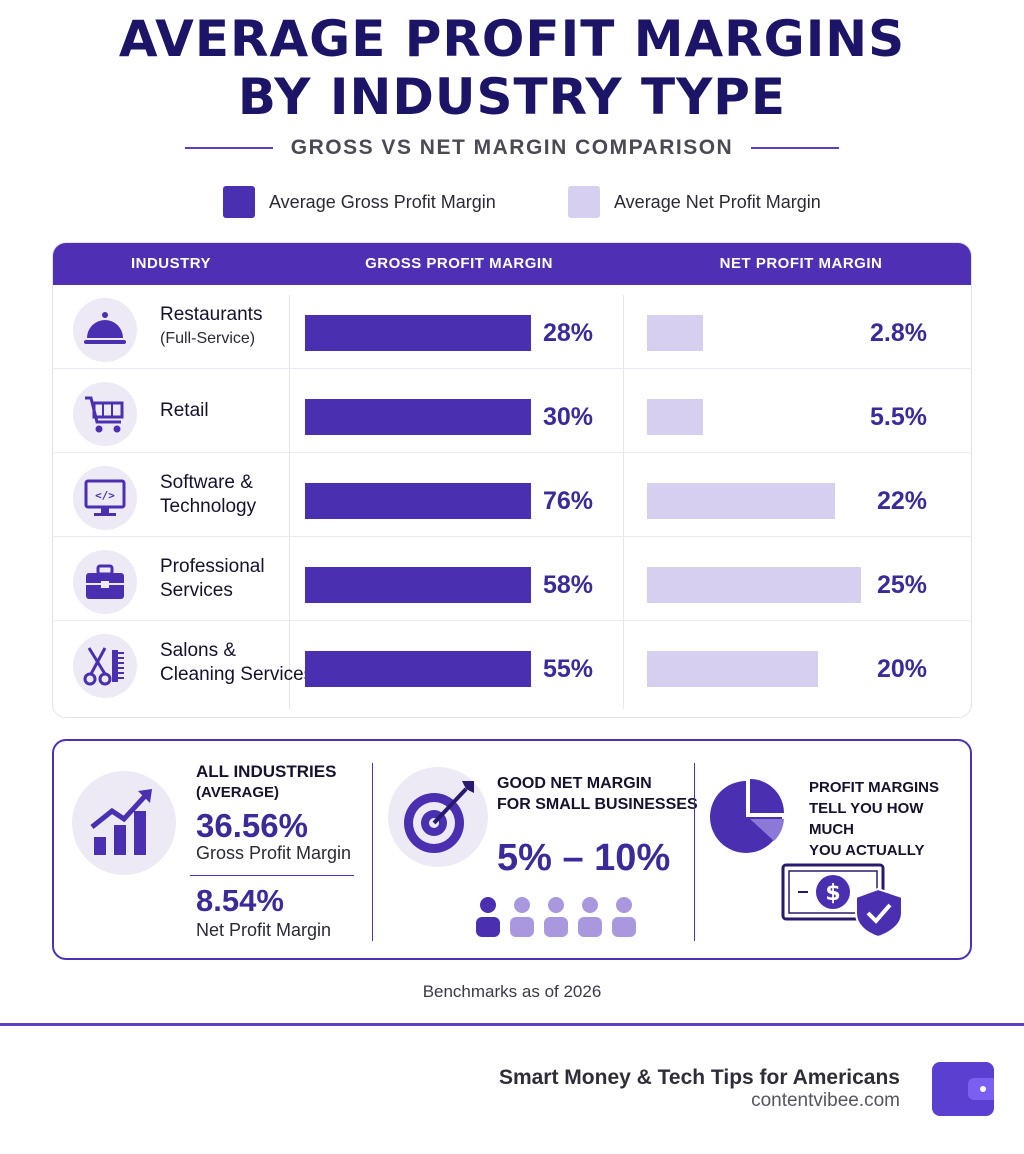 Image resolution: width=1024 pixels, height=1154 pixels. What do you see at coordinates (747, 816) in the screenshot?
I see `pie-chart-icon` at bounding box center [747, 816].